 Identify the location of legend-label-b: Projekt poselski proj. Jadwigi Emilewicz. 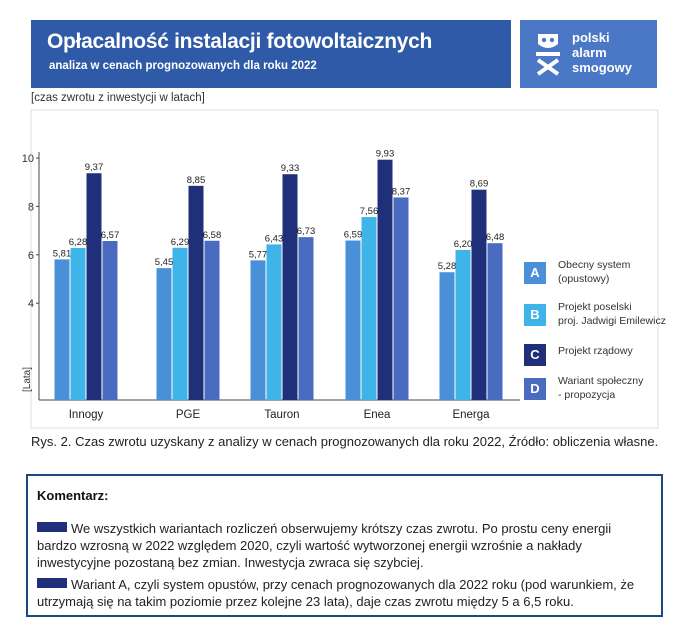
(623, 314).